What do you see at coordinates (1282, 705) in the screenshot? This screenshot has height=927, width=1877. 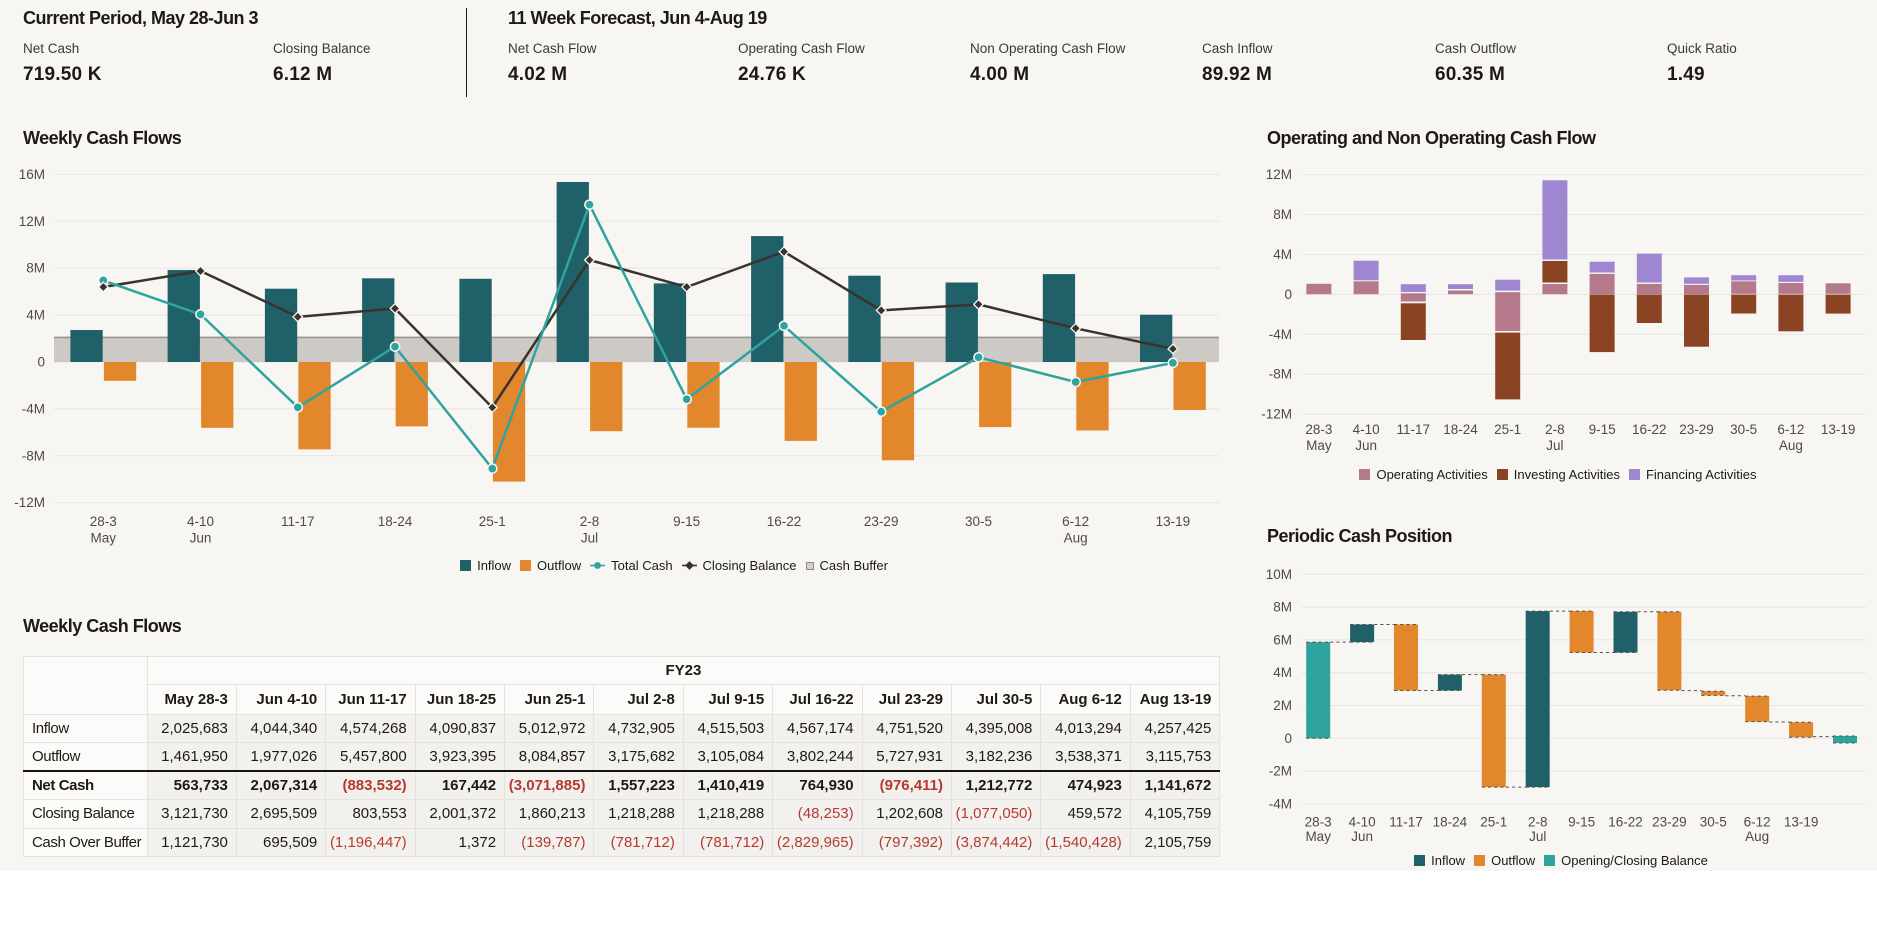 I see `svg-text: 2M` at bounding box center [1282, 705].